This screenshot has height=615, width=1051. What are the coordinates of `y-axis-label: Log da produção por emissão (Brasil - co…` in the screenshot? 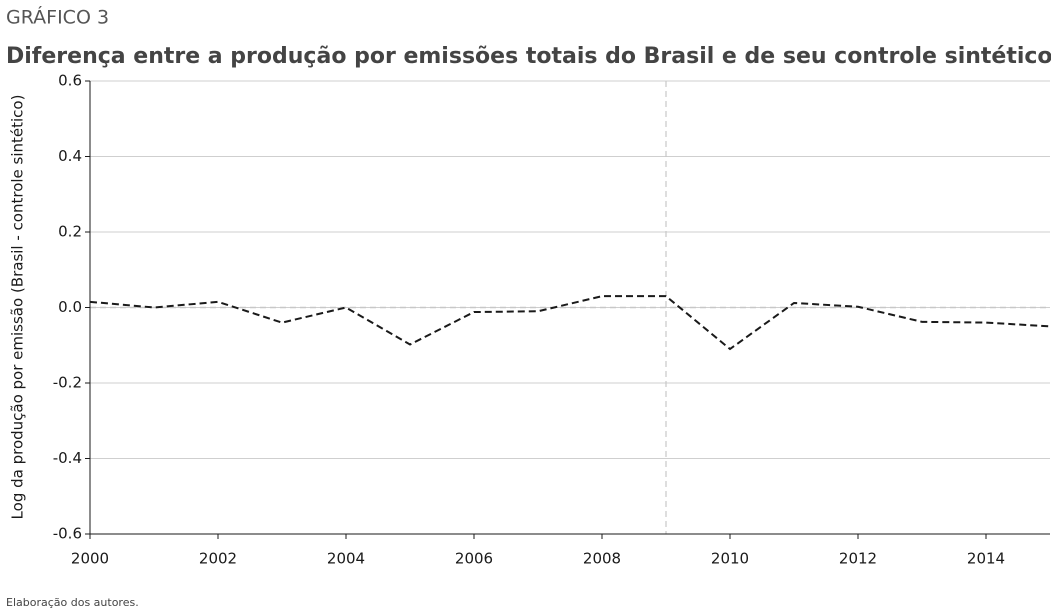 It's located at (18, 307).